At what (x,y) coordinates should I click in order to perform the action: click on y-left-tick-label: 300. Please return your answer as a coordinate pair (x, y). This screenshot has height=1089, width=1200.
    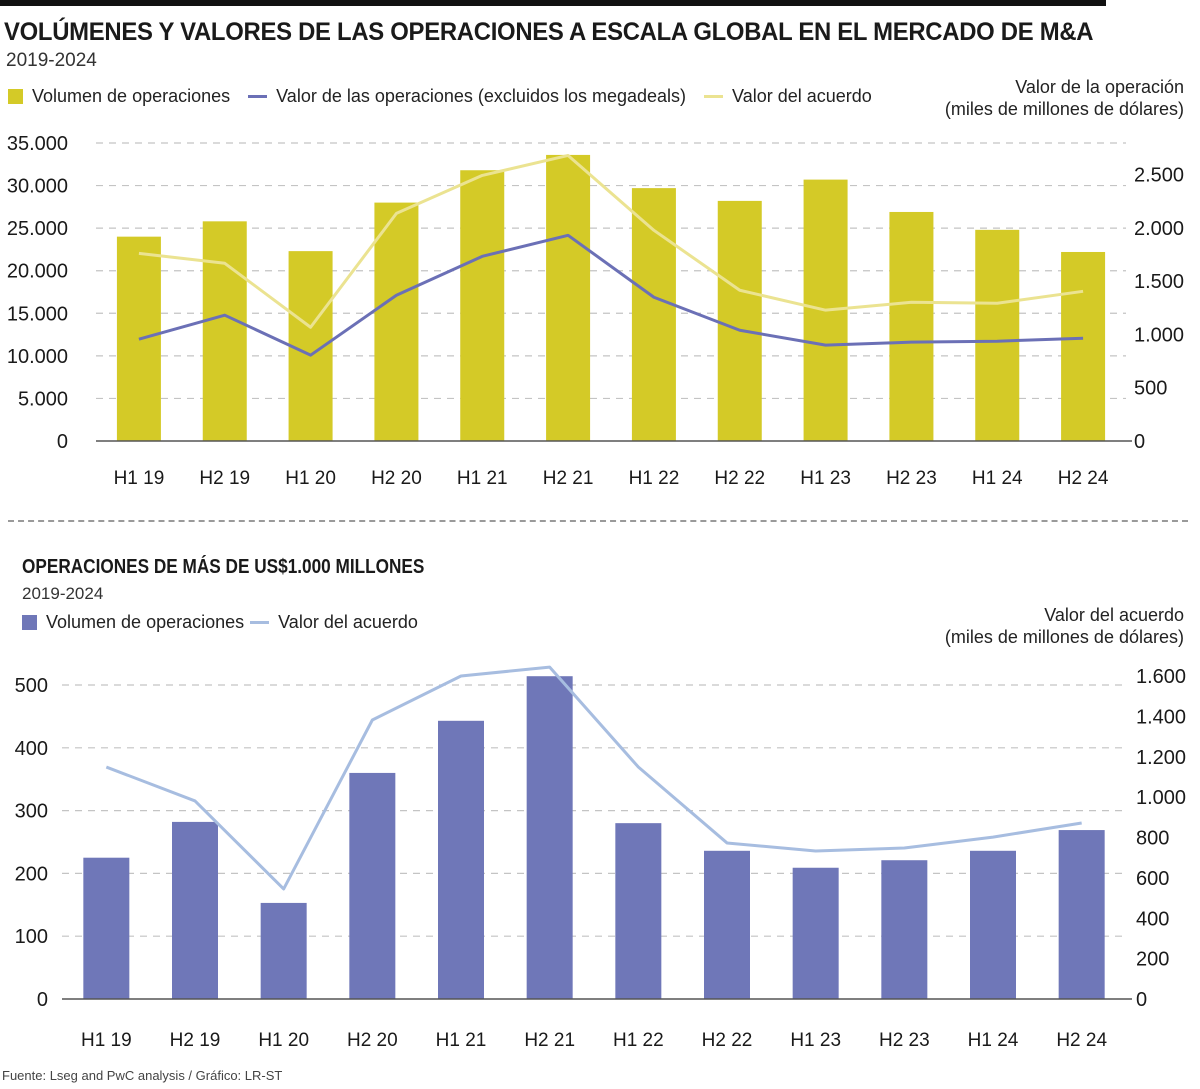
    Looking at the image, I should click on (31, 812).